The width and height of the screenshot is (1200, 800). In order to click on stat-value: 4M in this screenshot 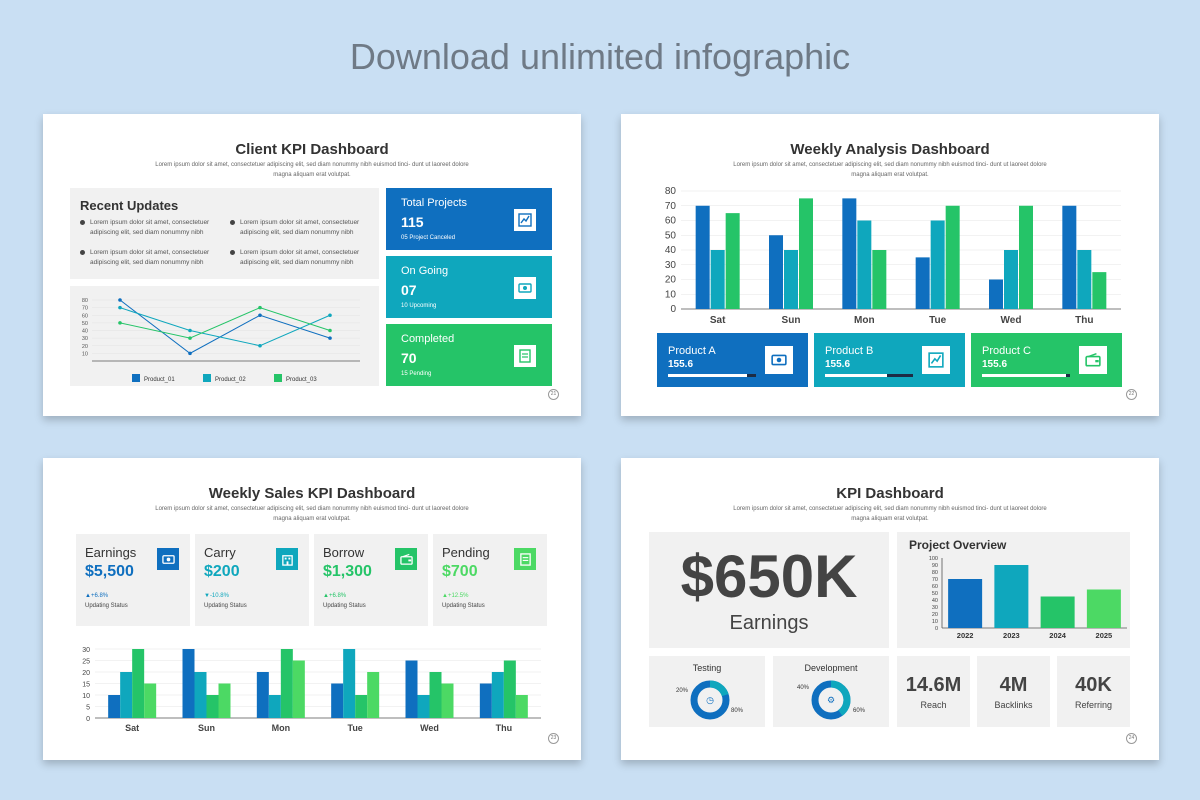, I will do `click(1013, 685)`.